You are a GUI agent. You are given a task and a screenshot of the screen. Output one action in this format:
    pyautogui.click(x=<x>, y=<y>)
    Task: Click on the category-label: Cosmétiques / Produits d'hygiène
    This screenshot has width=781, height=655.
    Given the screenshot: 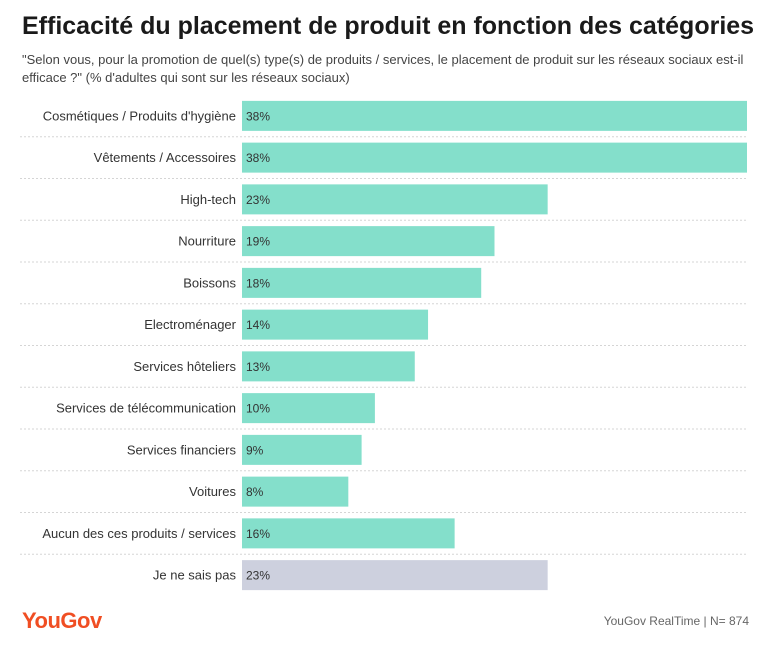 What is the action you would take?
    pyautogui.click(x=139, y=115)
    